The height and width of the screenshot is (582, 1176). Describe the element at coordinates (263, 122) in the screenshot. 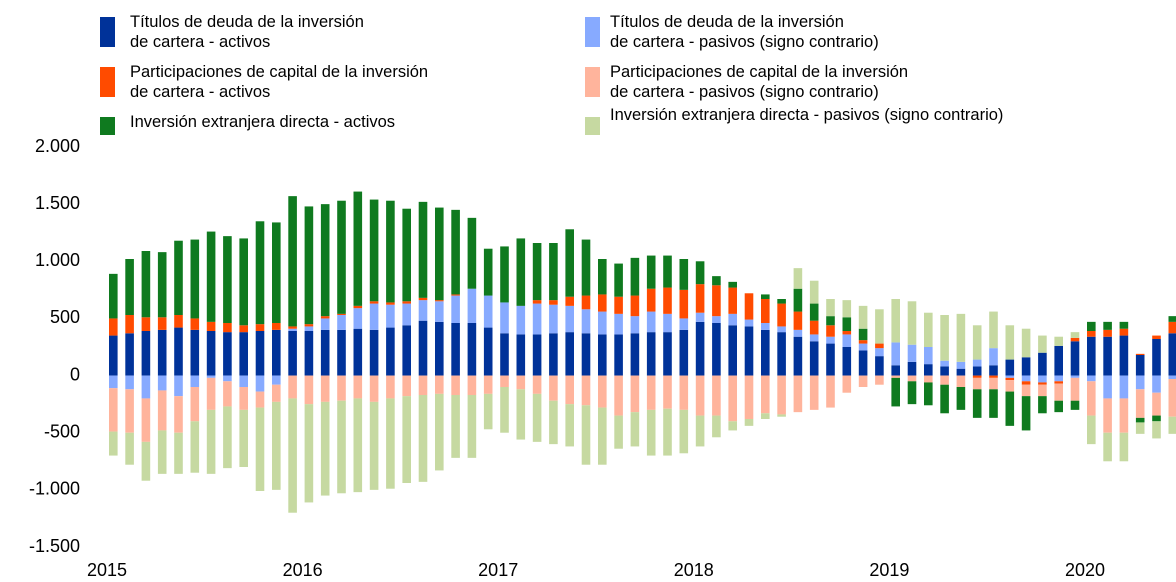

I see `legend-label: Inversión extranjera directa - activos` at that location.